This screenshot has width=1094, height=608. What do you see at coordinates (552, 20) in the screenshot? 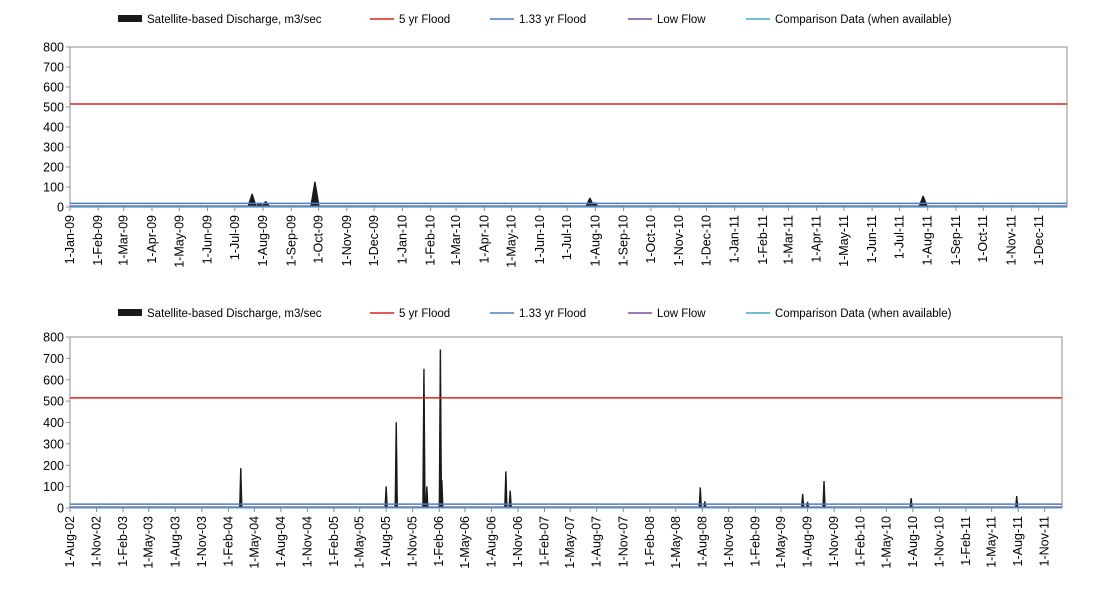
I see `legend-label: 1.33 yr Flood` at bounding box center [552, 20].